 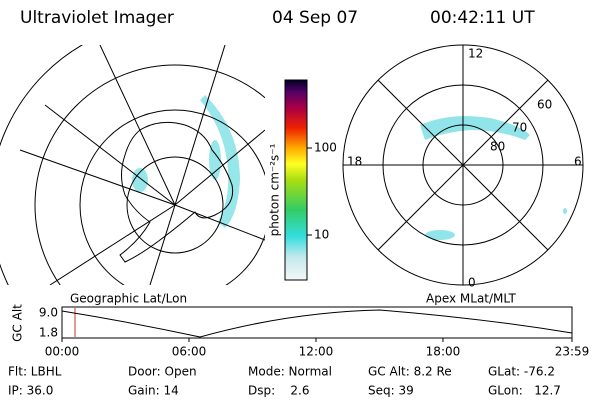 I want to click on colorbar, so click(x=296, y=180).